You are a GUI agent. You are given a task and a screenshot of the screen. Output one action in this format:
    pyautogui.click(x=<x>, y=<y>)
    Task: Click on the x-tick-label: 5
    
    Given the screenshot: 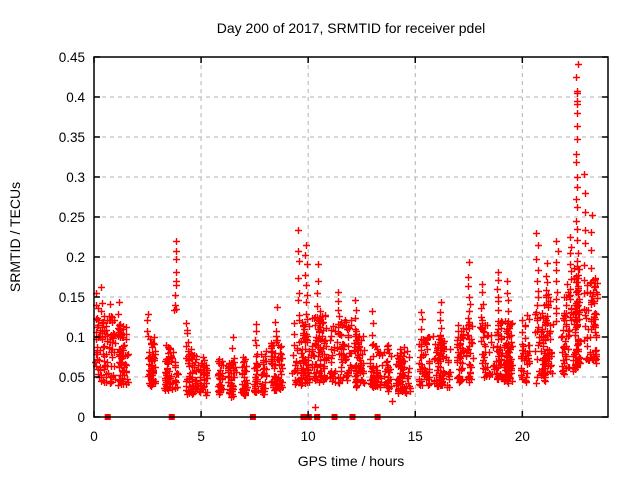 What is the action you would take?
    pyautogui.click(x=201, y=436)
    